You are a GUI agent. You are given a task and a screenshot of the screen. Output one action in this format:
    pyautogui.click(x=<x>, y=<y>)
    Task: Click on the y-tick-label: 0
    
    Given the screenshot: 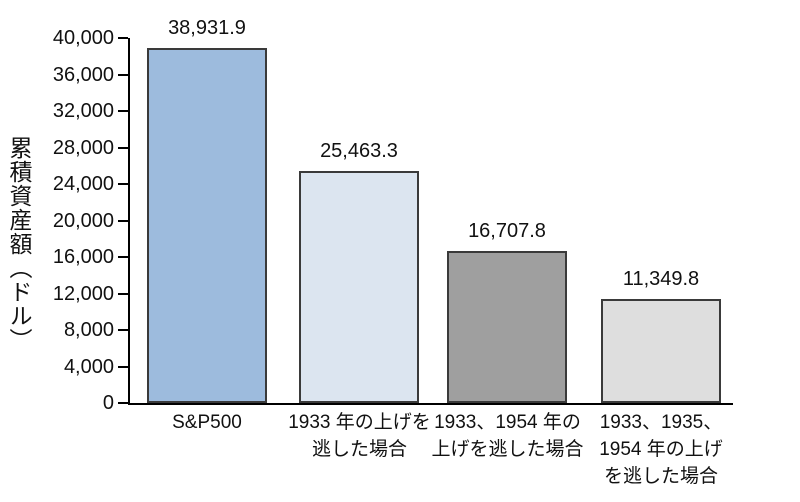 What is the action you would take?
    pyautogui.click(x=108, y=403)
    